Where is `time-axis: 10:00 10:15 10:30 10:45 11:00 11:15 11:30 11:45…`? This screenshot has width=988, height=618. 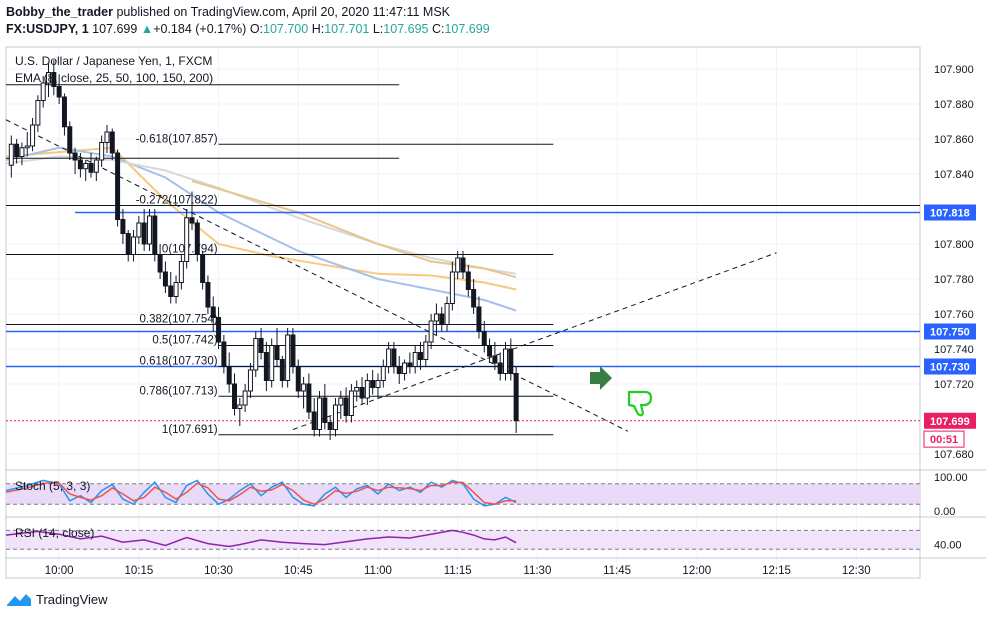 time-axis: 10:00 10:15 10:30 10:45 11:00 11:15 11:30 11:45… is located at coordinates (458, 571).